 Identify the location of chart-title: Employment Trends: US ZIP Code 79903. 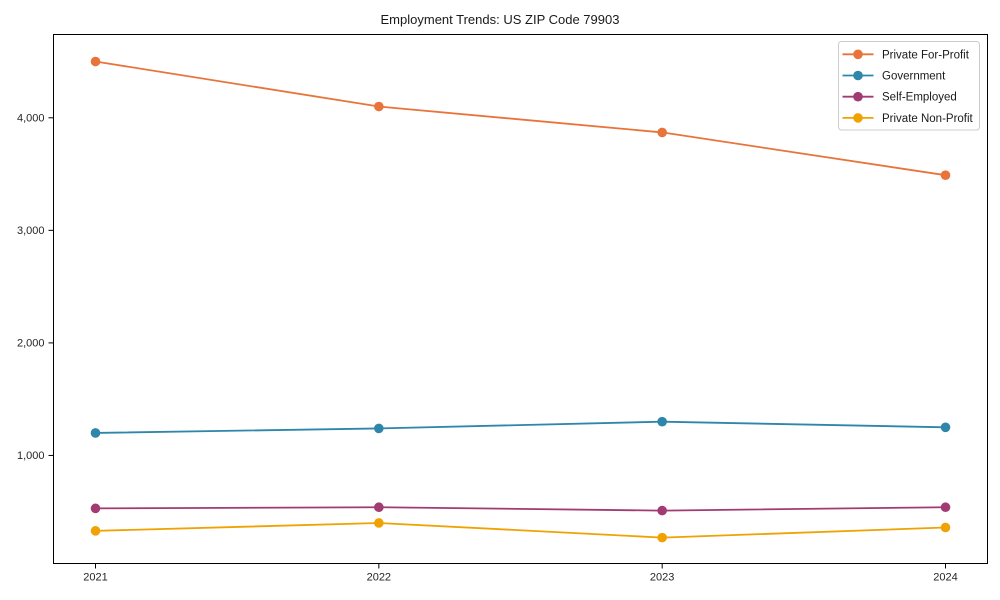
(500, 19).